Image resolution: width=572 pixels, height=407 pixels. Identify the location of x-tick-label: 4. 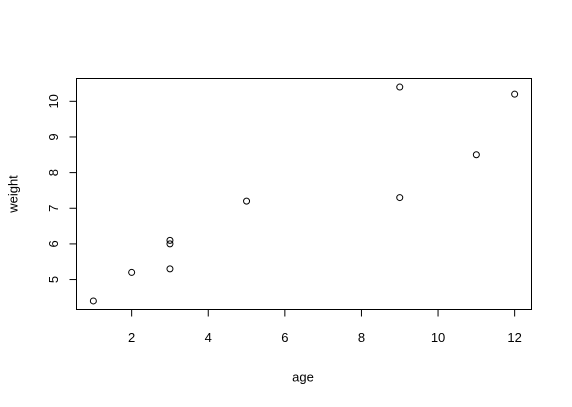
(208, 337).